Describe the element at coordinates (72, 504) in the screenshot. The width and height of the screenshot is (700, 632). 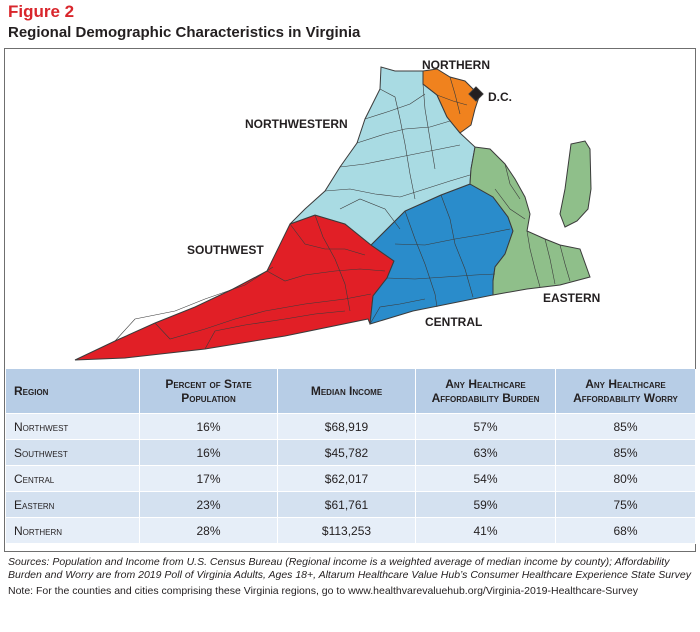
I see `cell-region: Eastern` at that location.